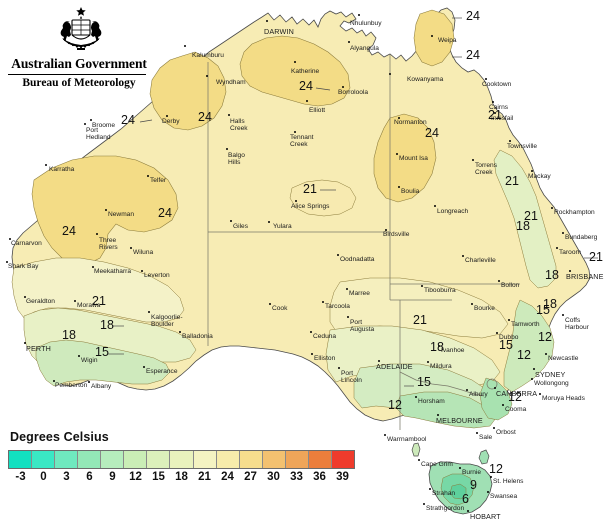  Describe the element at coordinates (296, 477) in the screenshot. I see `legend-tick-33: 33` at that location.